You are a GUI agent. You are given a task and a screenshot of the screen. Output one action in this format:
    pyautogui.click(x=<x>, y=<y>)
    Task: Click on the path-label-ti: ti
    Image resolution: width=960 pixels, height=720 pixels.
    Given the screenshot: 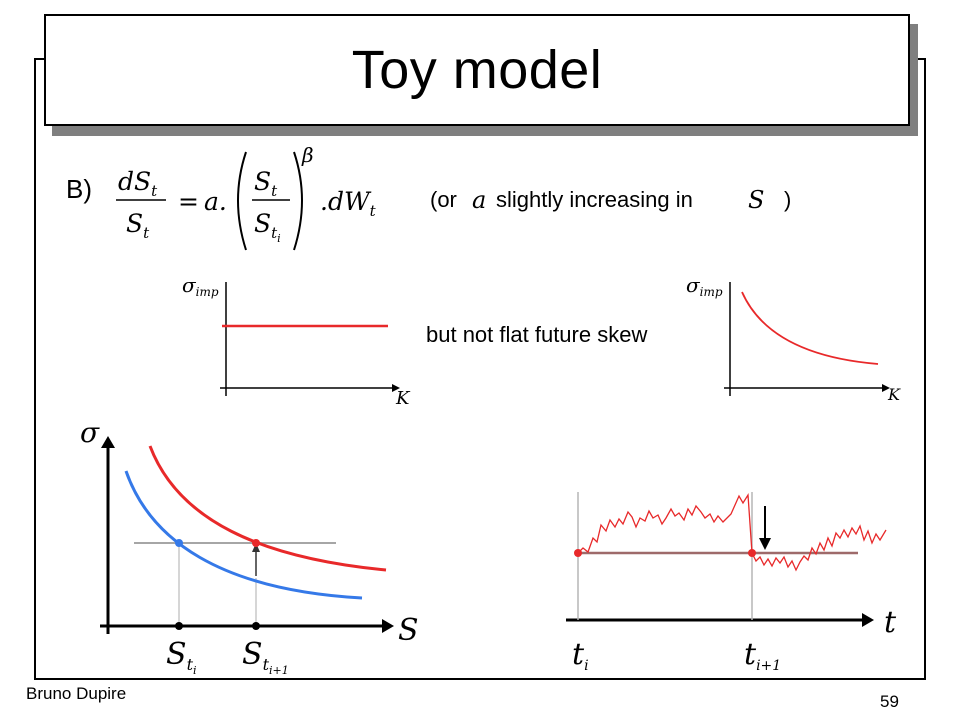 What is the action you would take?
    pyautogui.click(x=580, y=655)
    